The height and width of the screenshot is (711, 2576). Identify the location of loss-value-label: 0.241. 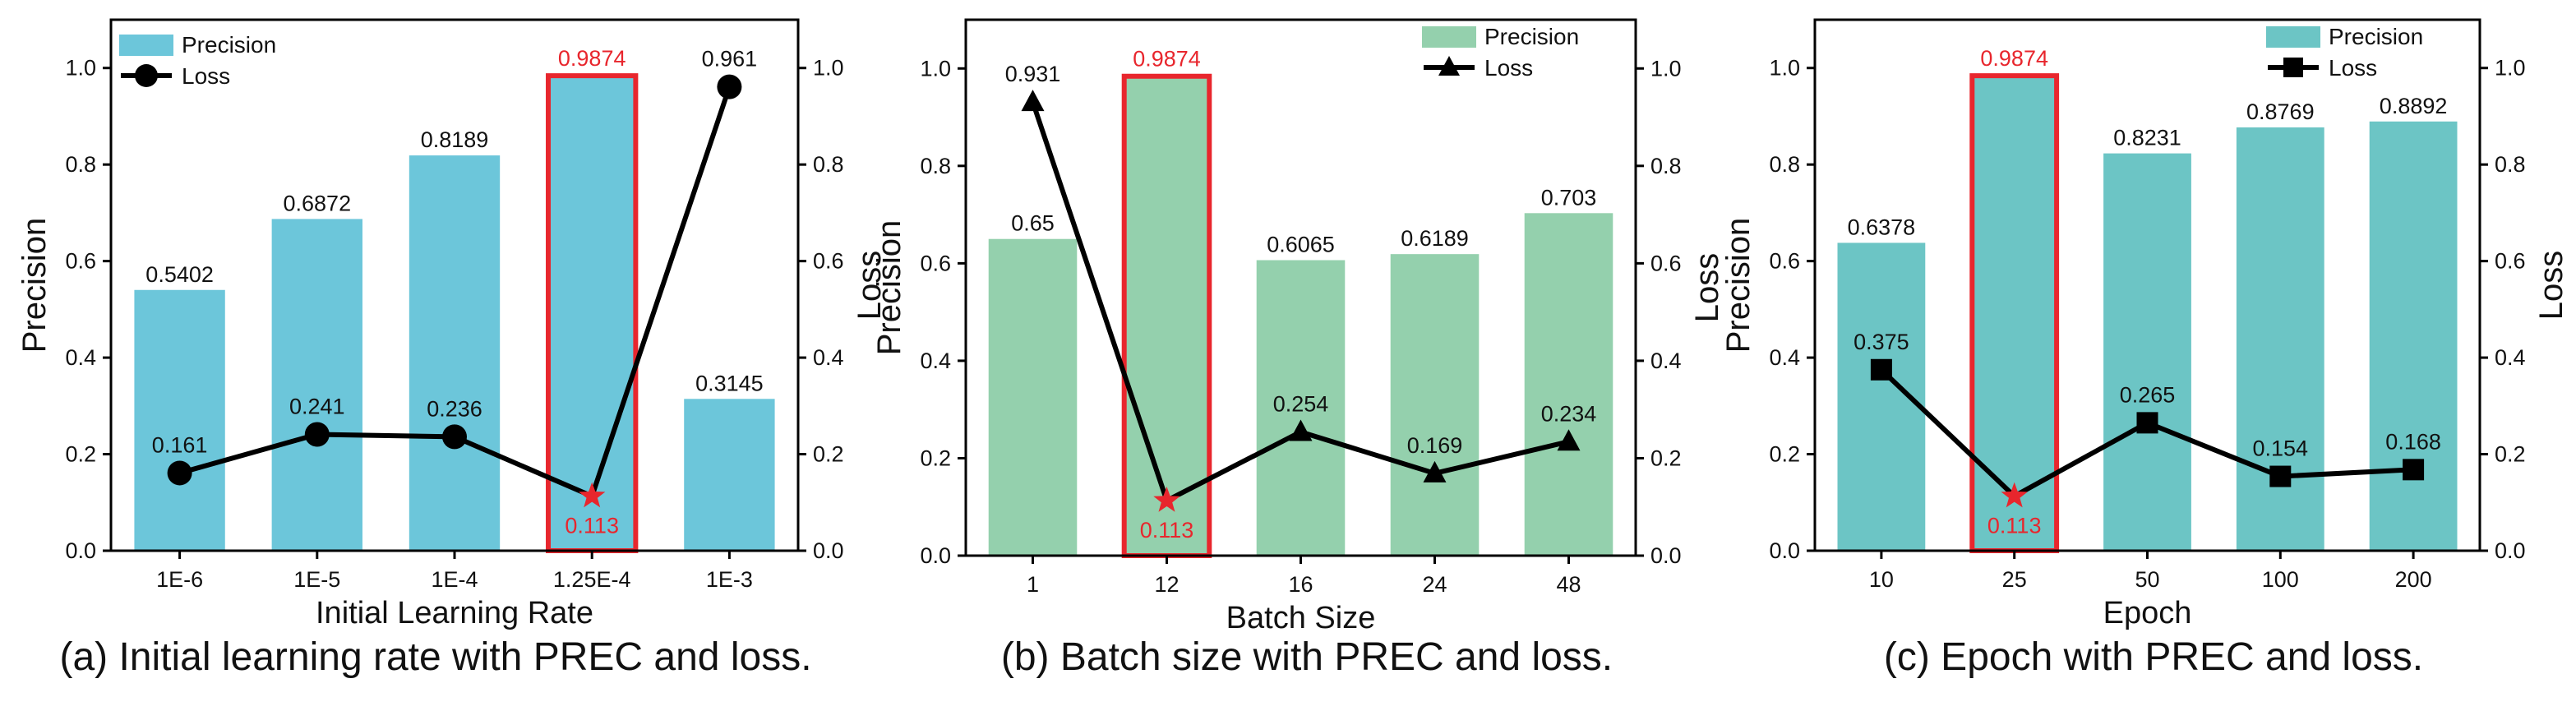
(317, 406).